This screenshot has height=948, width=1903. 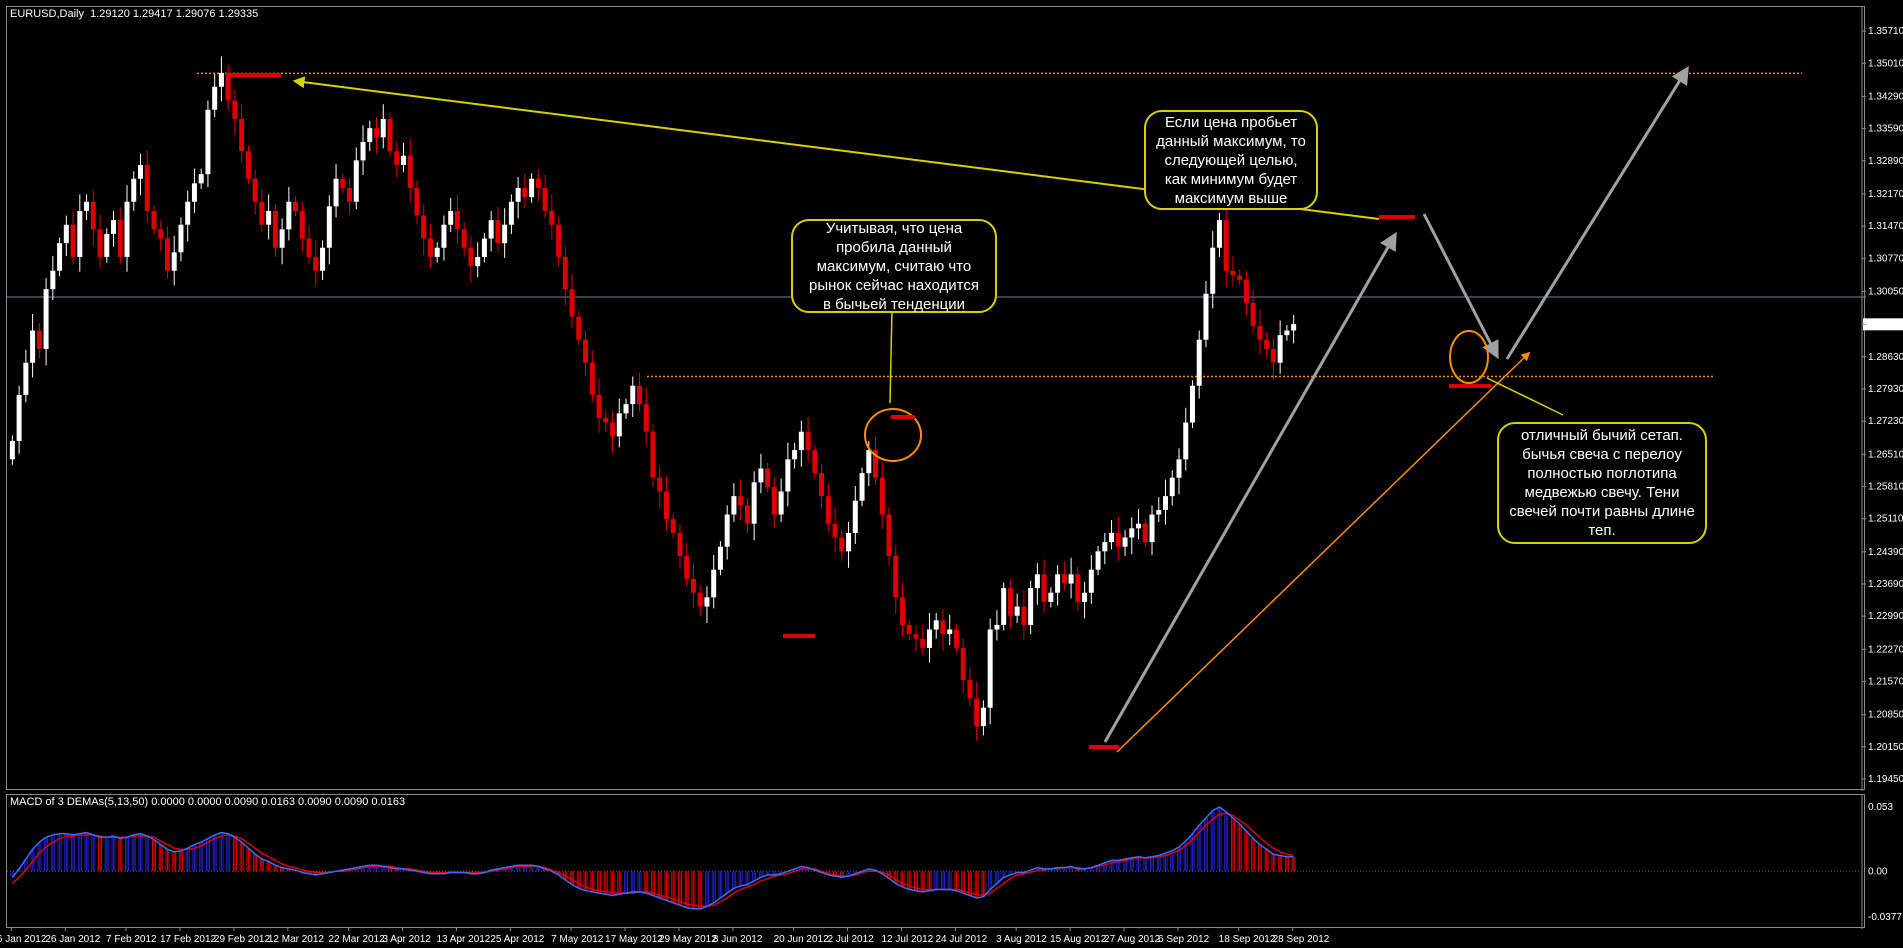 What do you see at coordinates (1132, 939) in the screenshot?
I see `date-tick-label: 27 Aug 2012` at bounding box center [1132, 939].